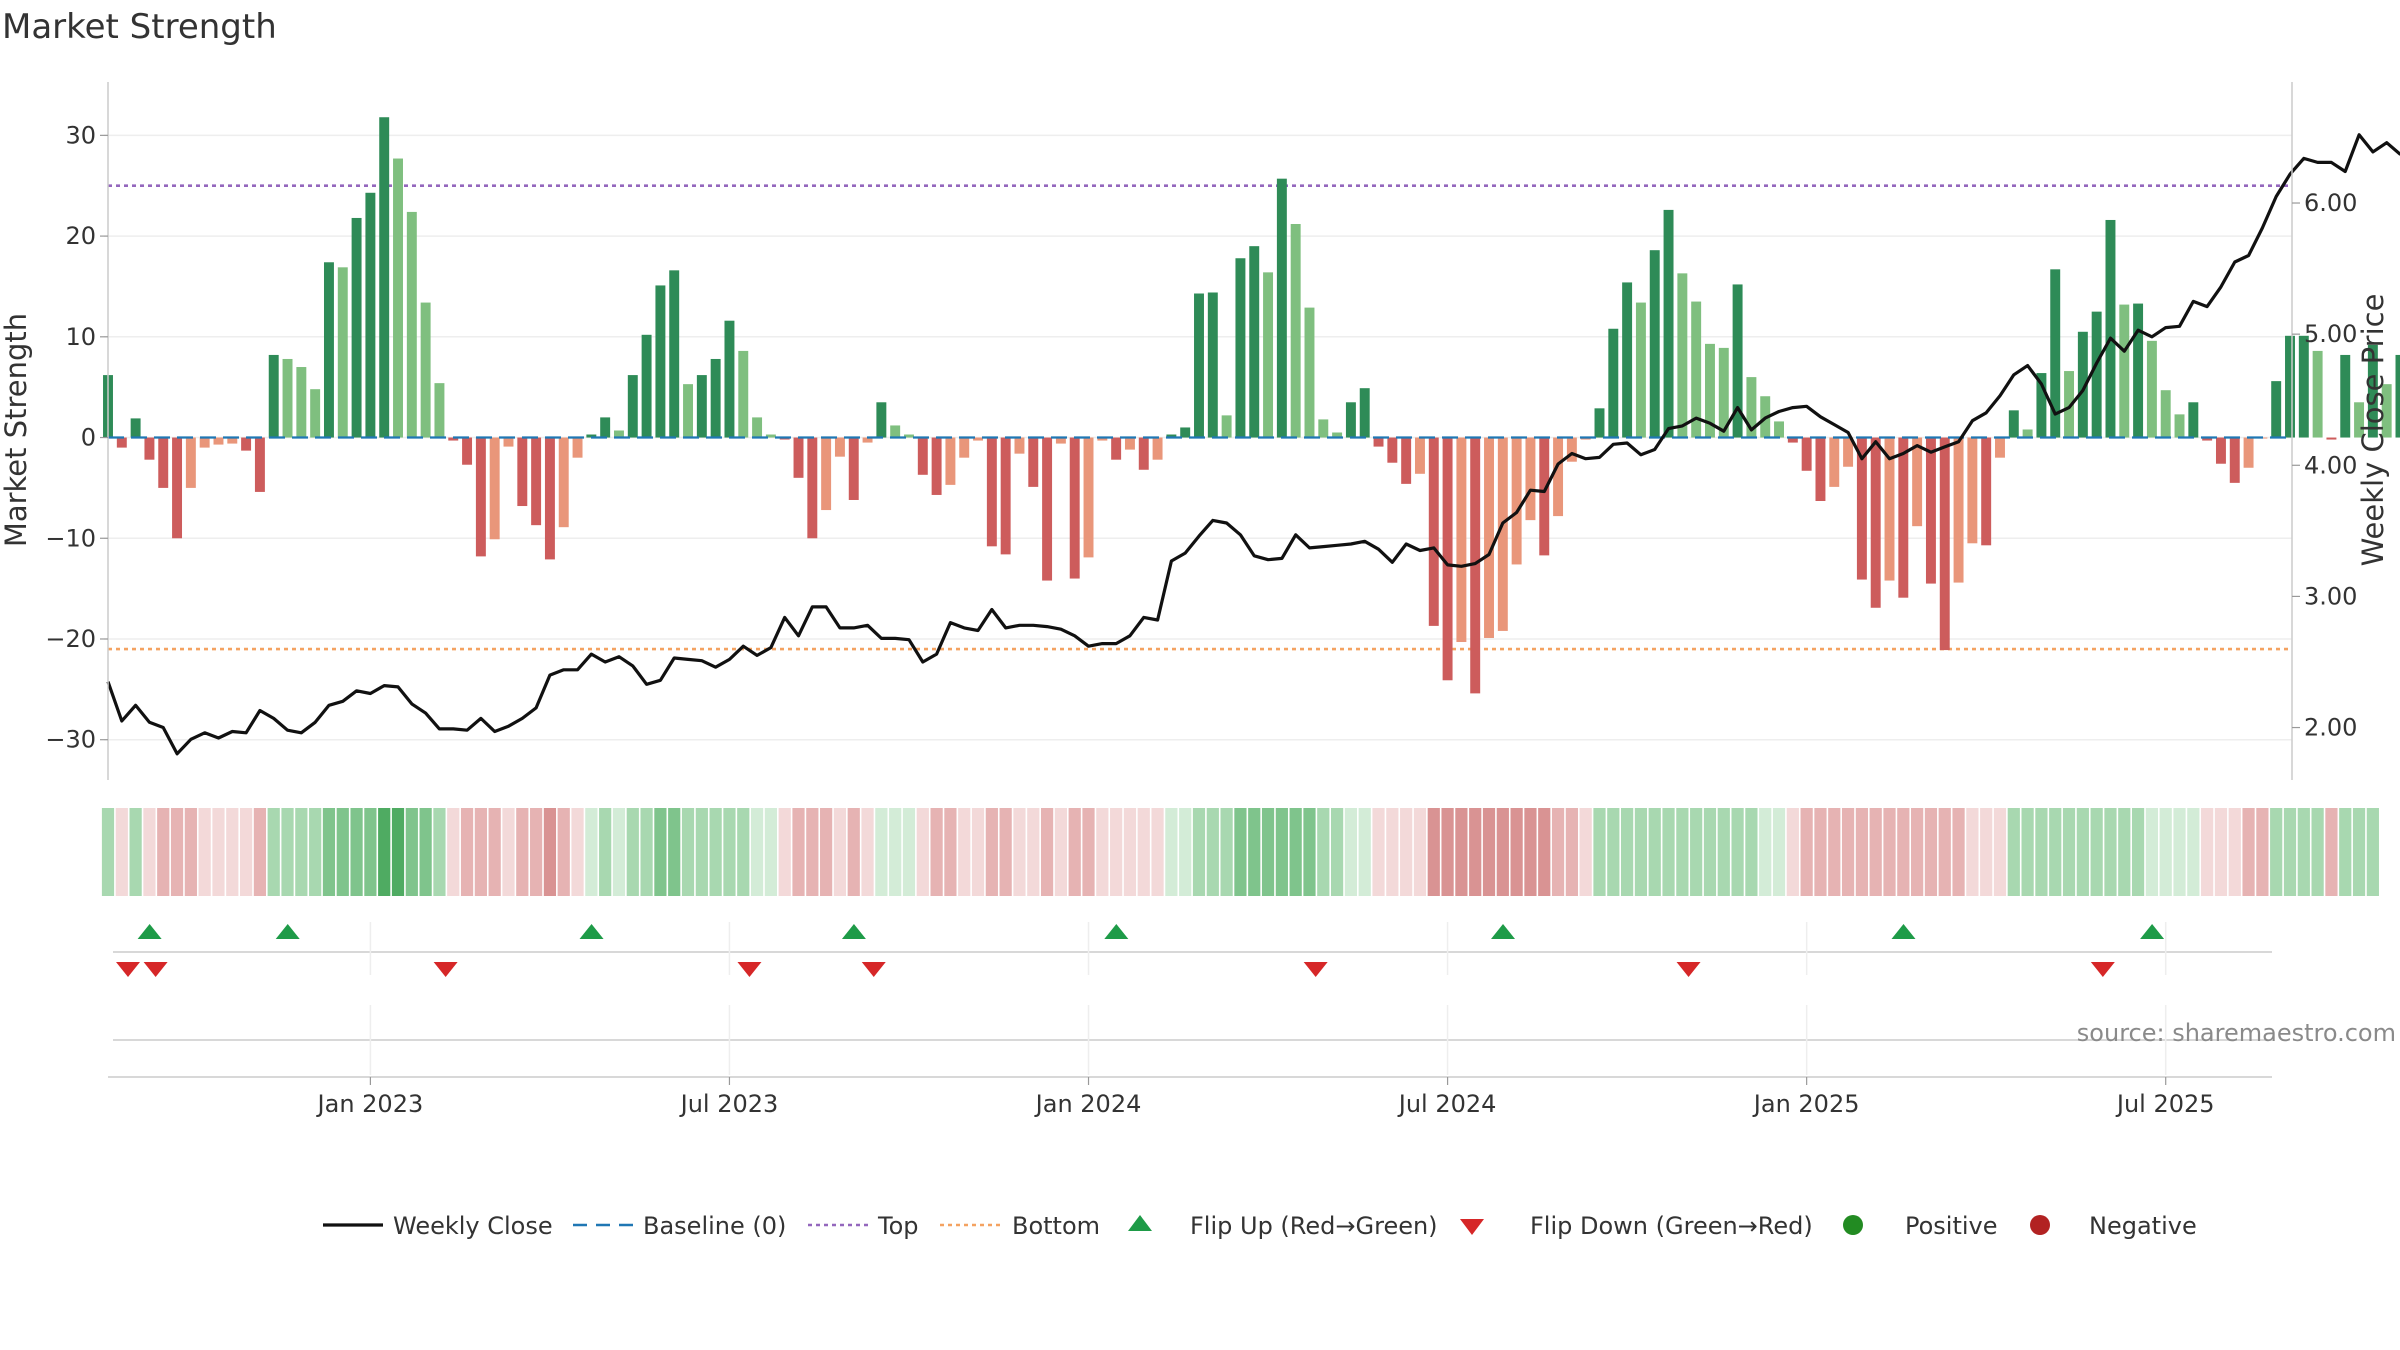 This screenshot has width=2400, height=1350. What do you see at coordinates (1671, 1226) in the screenshot?
I see `legend-label: Flip Down (Green→Red)` at bounding box center [1671, 1226].